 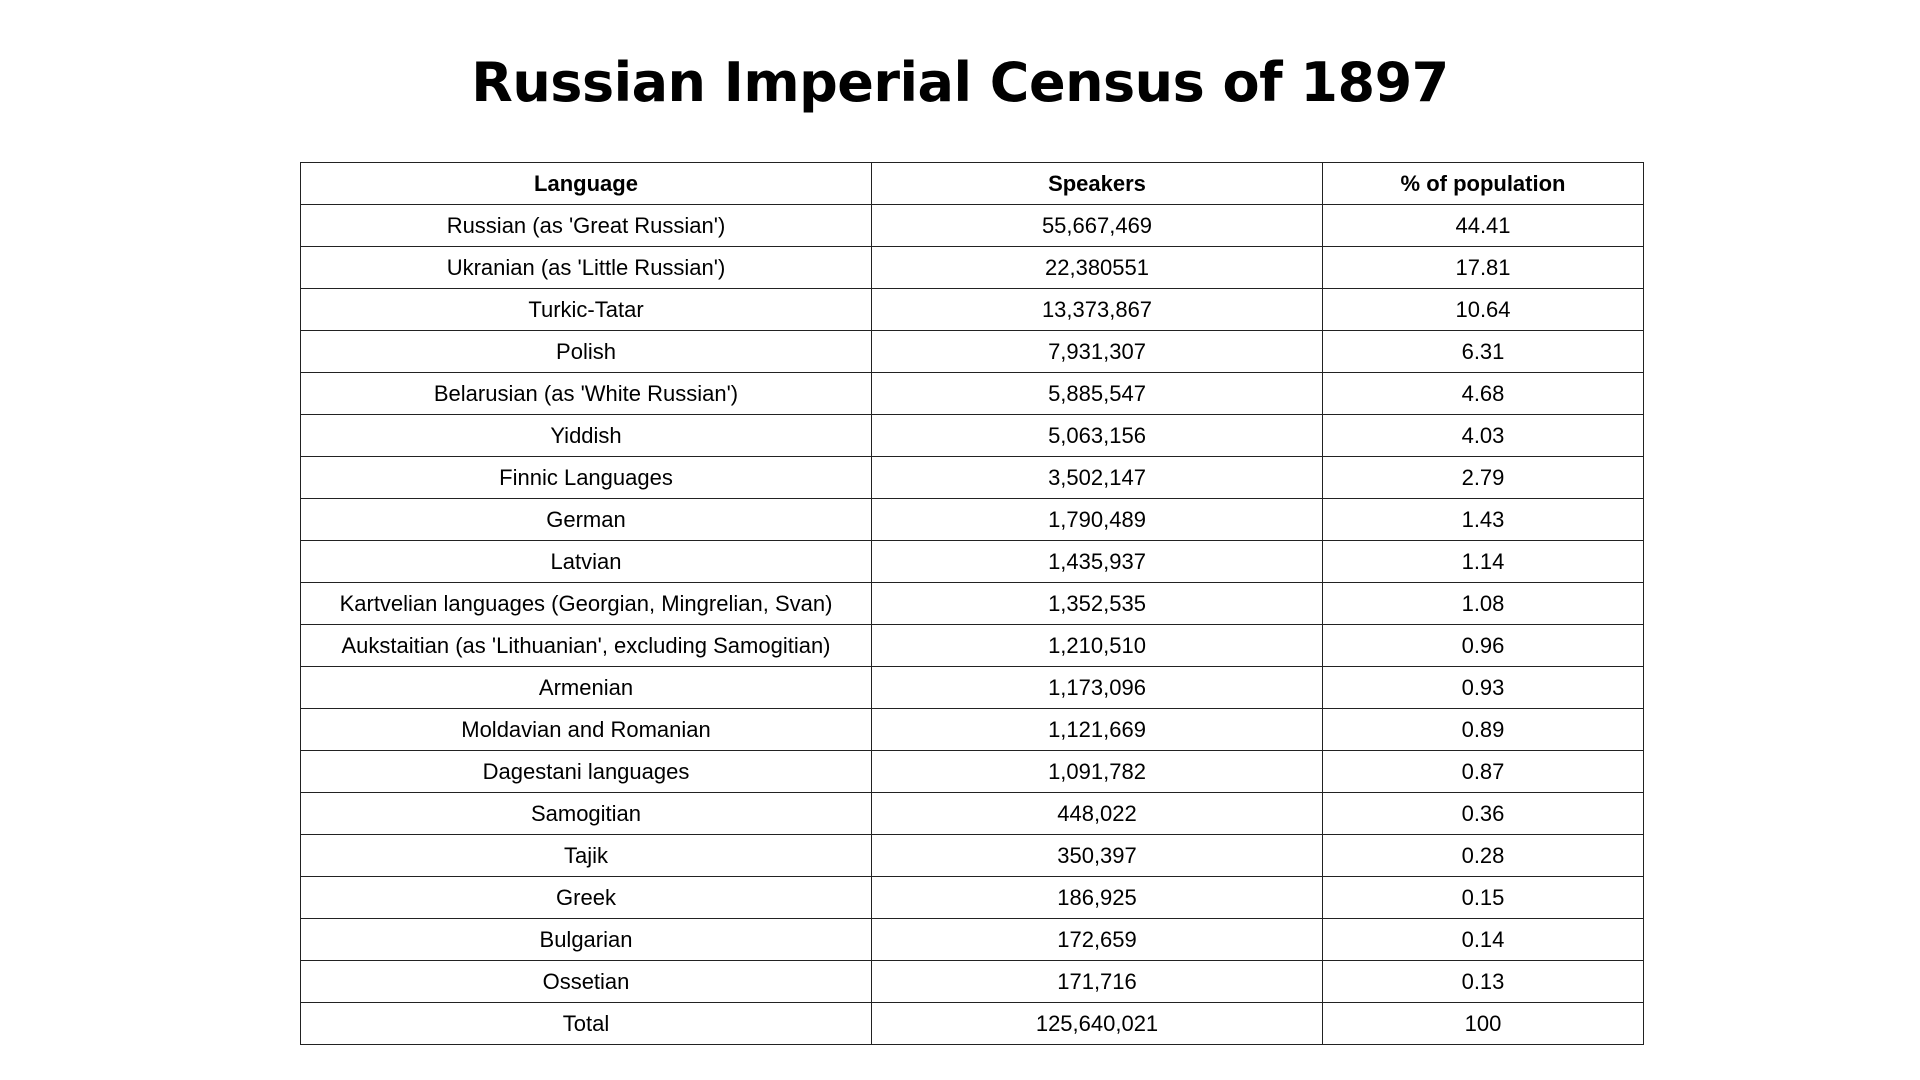 I want to click on percent-cell: 0.36, so click(x=1483, y=813).